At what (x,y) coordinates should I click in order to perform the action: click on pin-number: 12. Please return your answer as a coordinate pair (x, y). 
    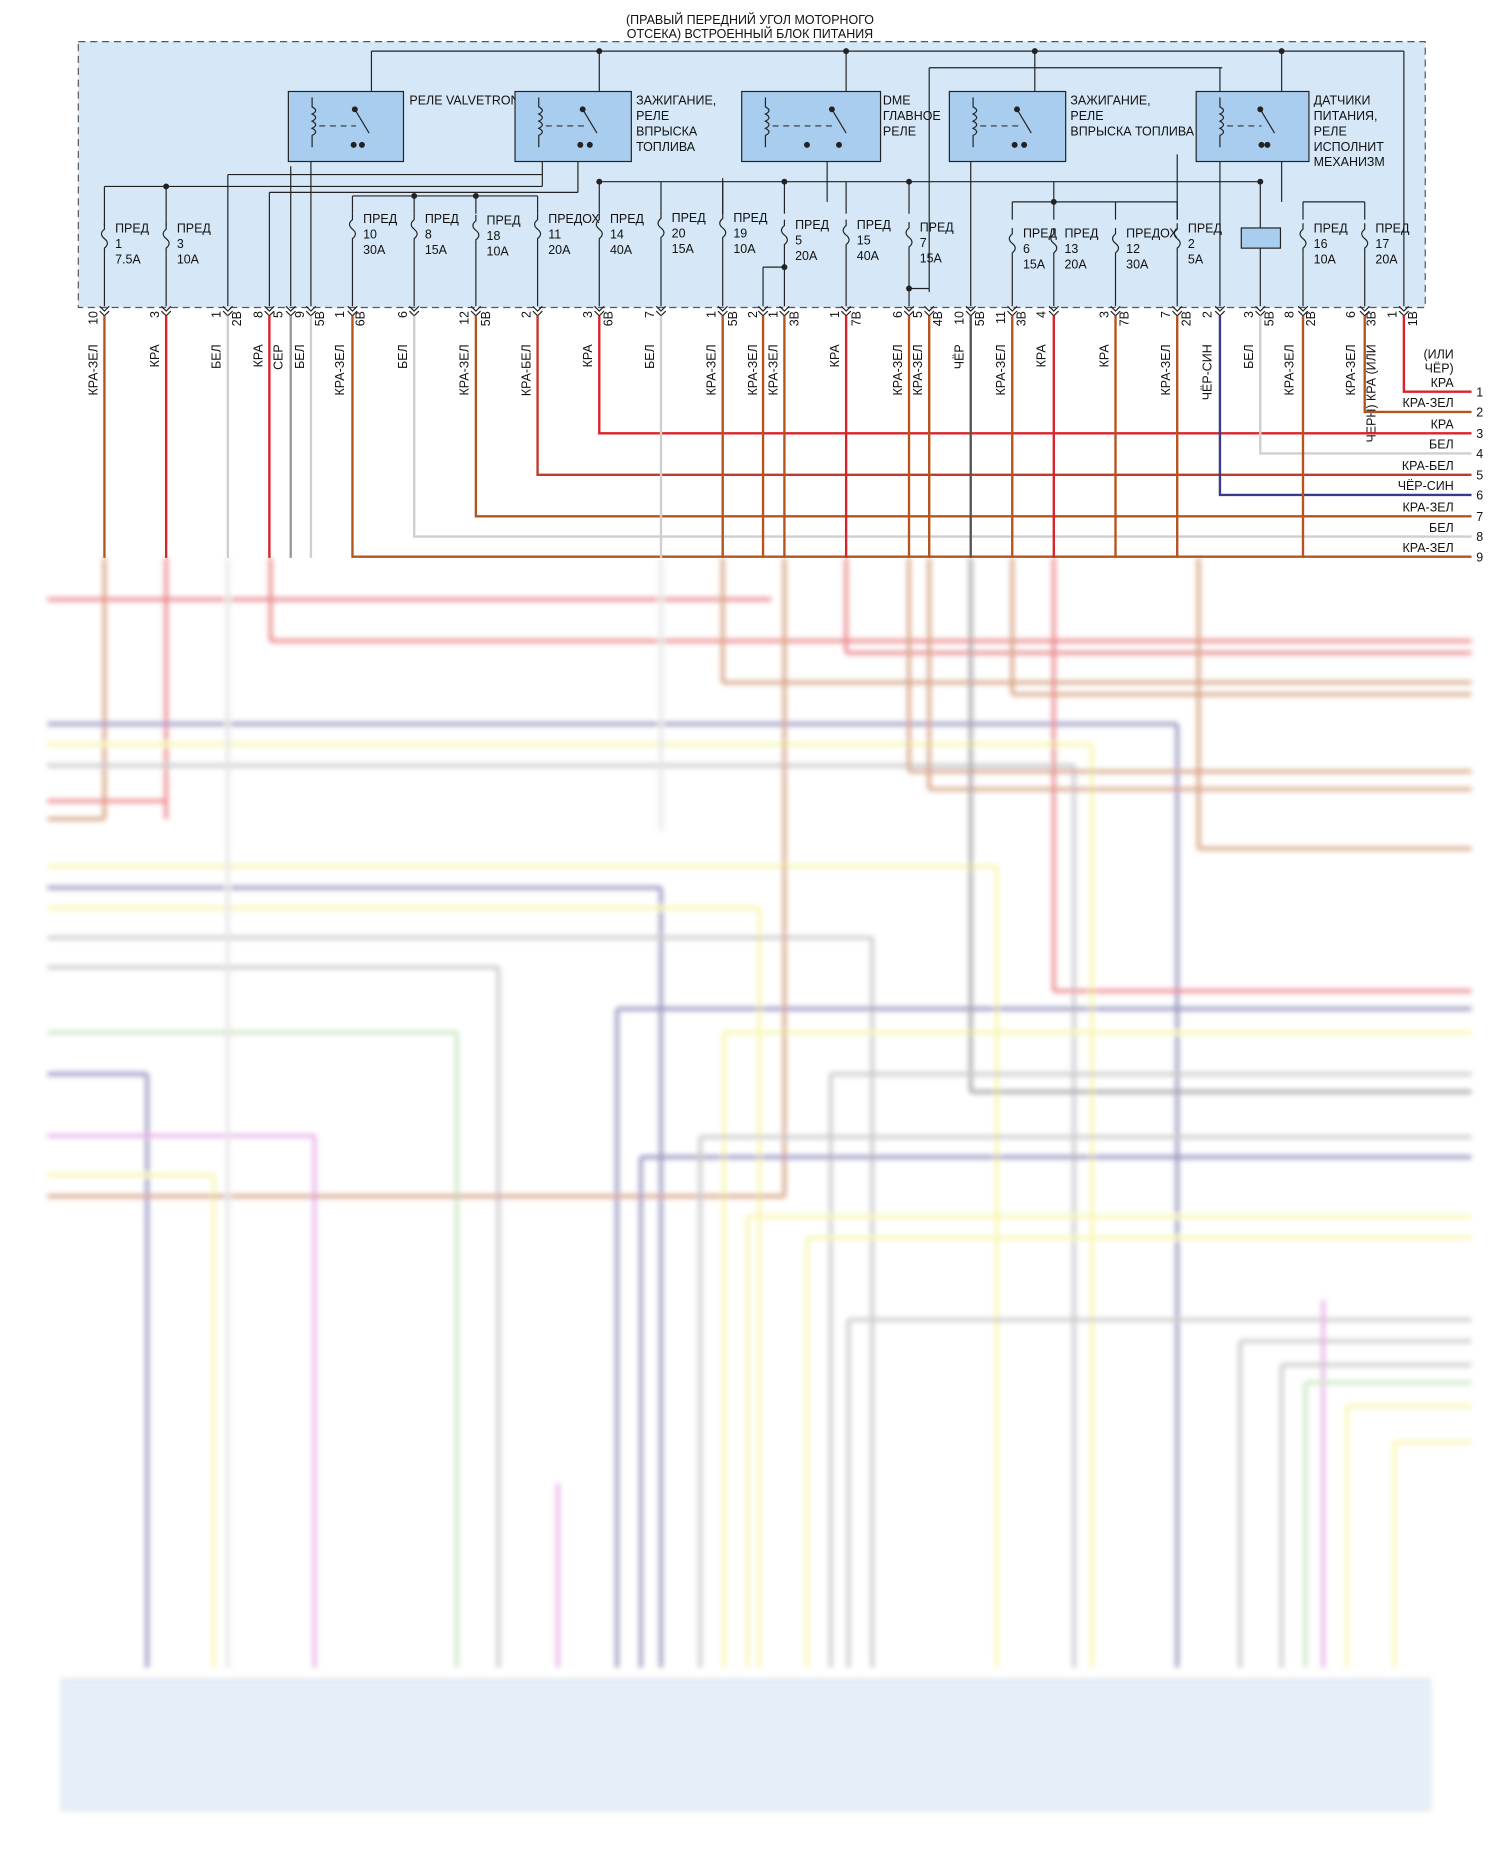
    Looking at the image, I should click on (465, 318).